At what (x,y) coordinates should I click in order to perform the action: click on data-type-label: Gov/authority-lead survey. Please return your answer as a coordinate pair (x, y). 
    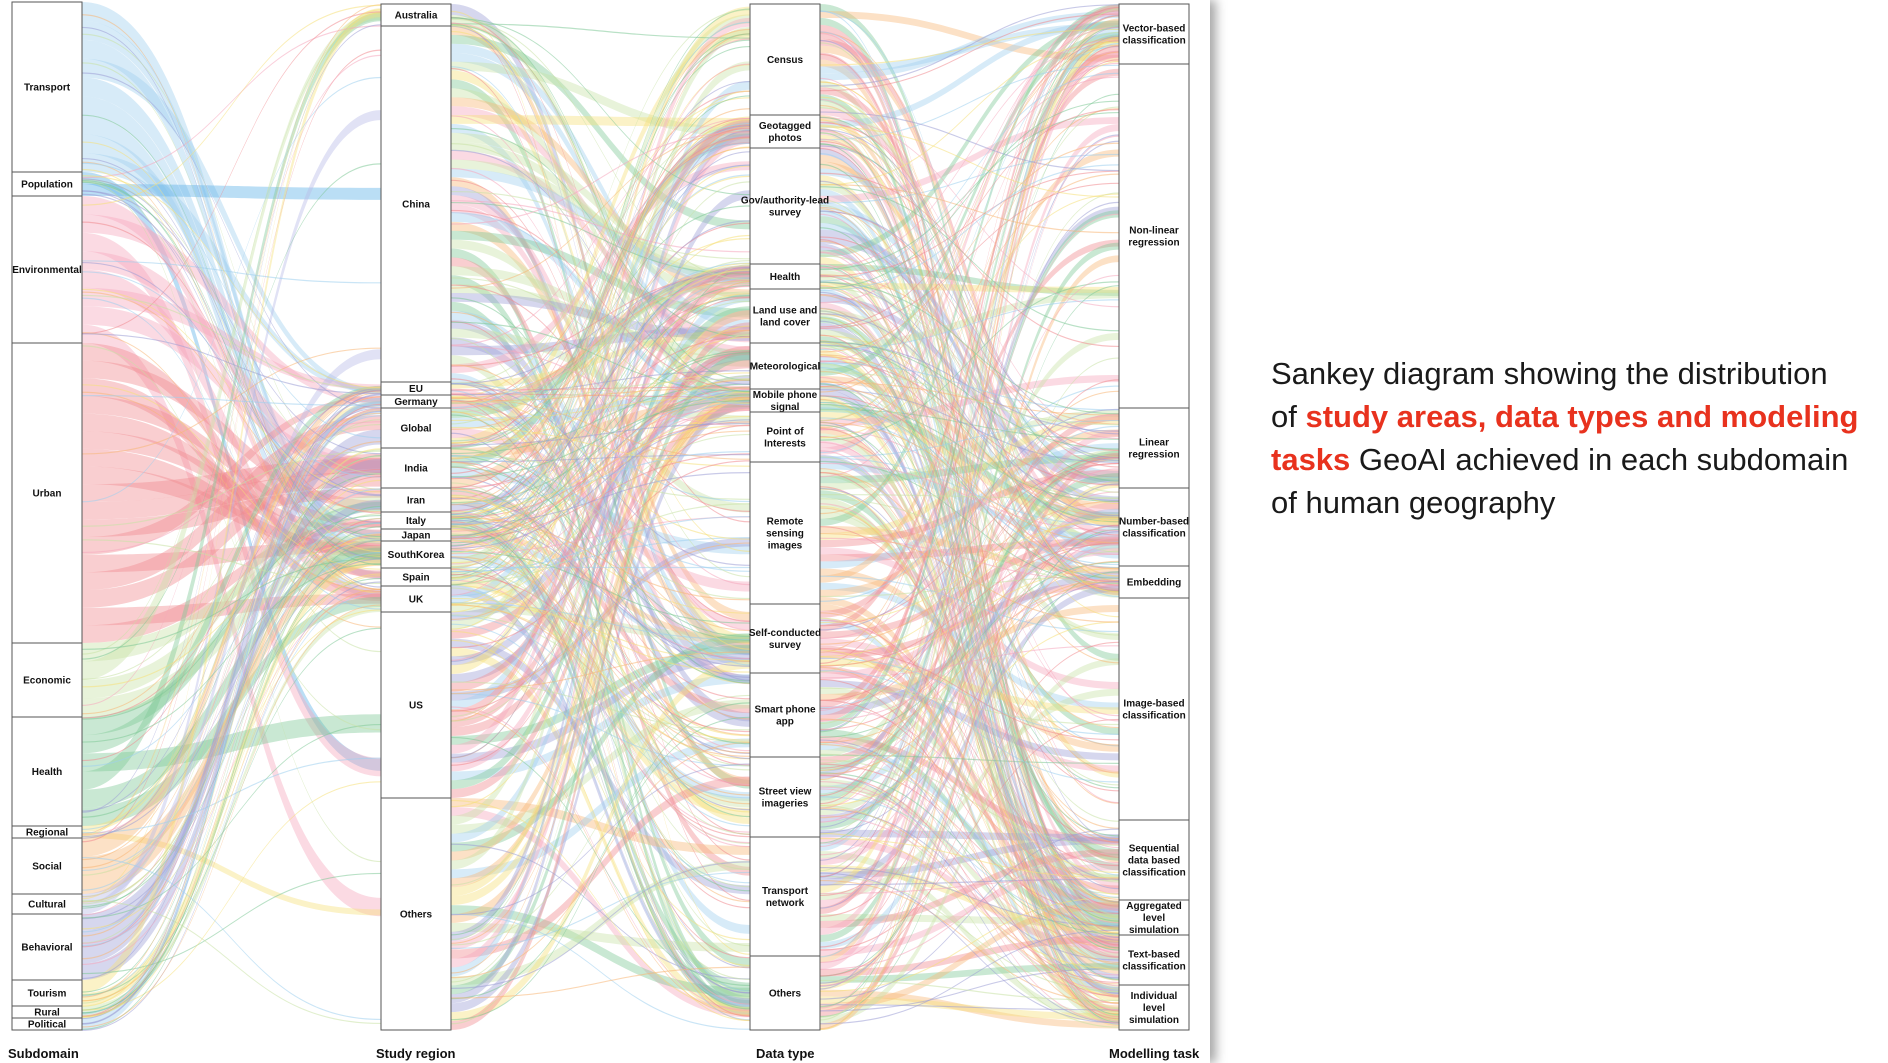
    Looking at the image, I should click on (785, 207).